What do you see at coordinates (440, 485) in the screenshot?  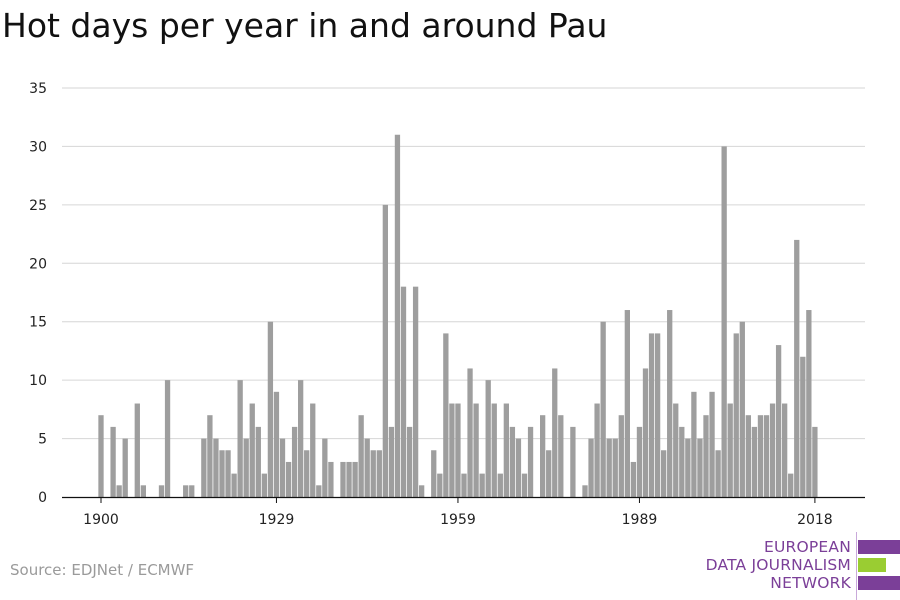 I see `bar-1956` at bounding box center [440, 485].